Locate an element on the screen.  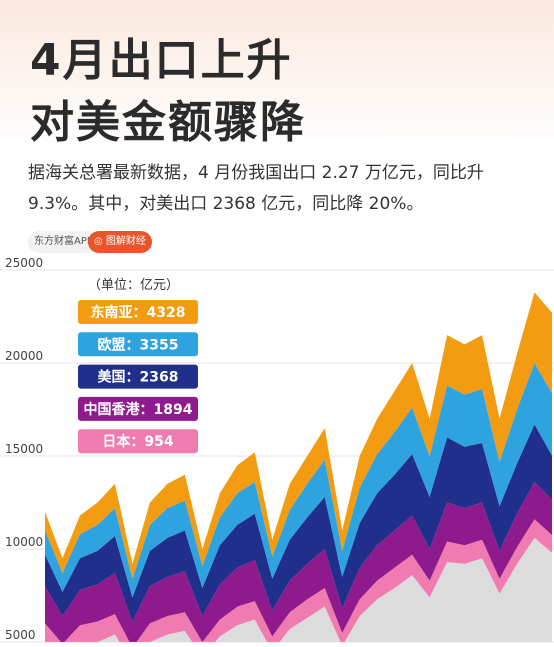
legend-label: 中国香港：1894 is located at coordinates (138, 409).